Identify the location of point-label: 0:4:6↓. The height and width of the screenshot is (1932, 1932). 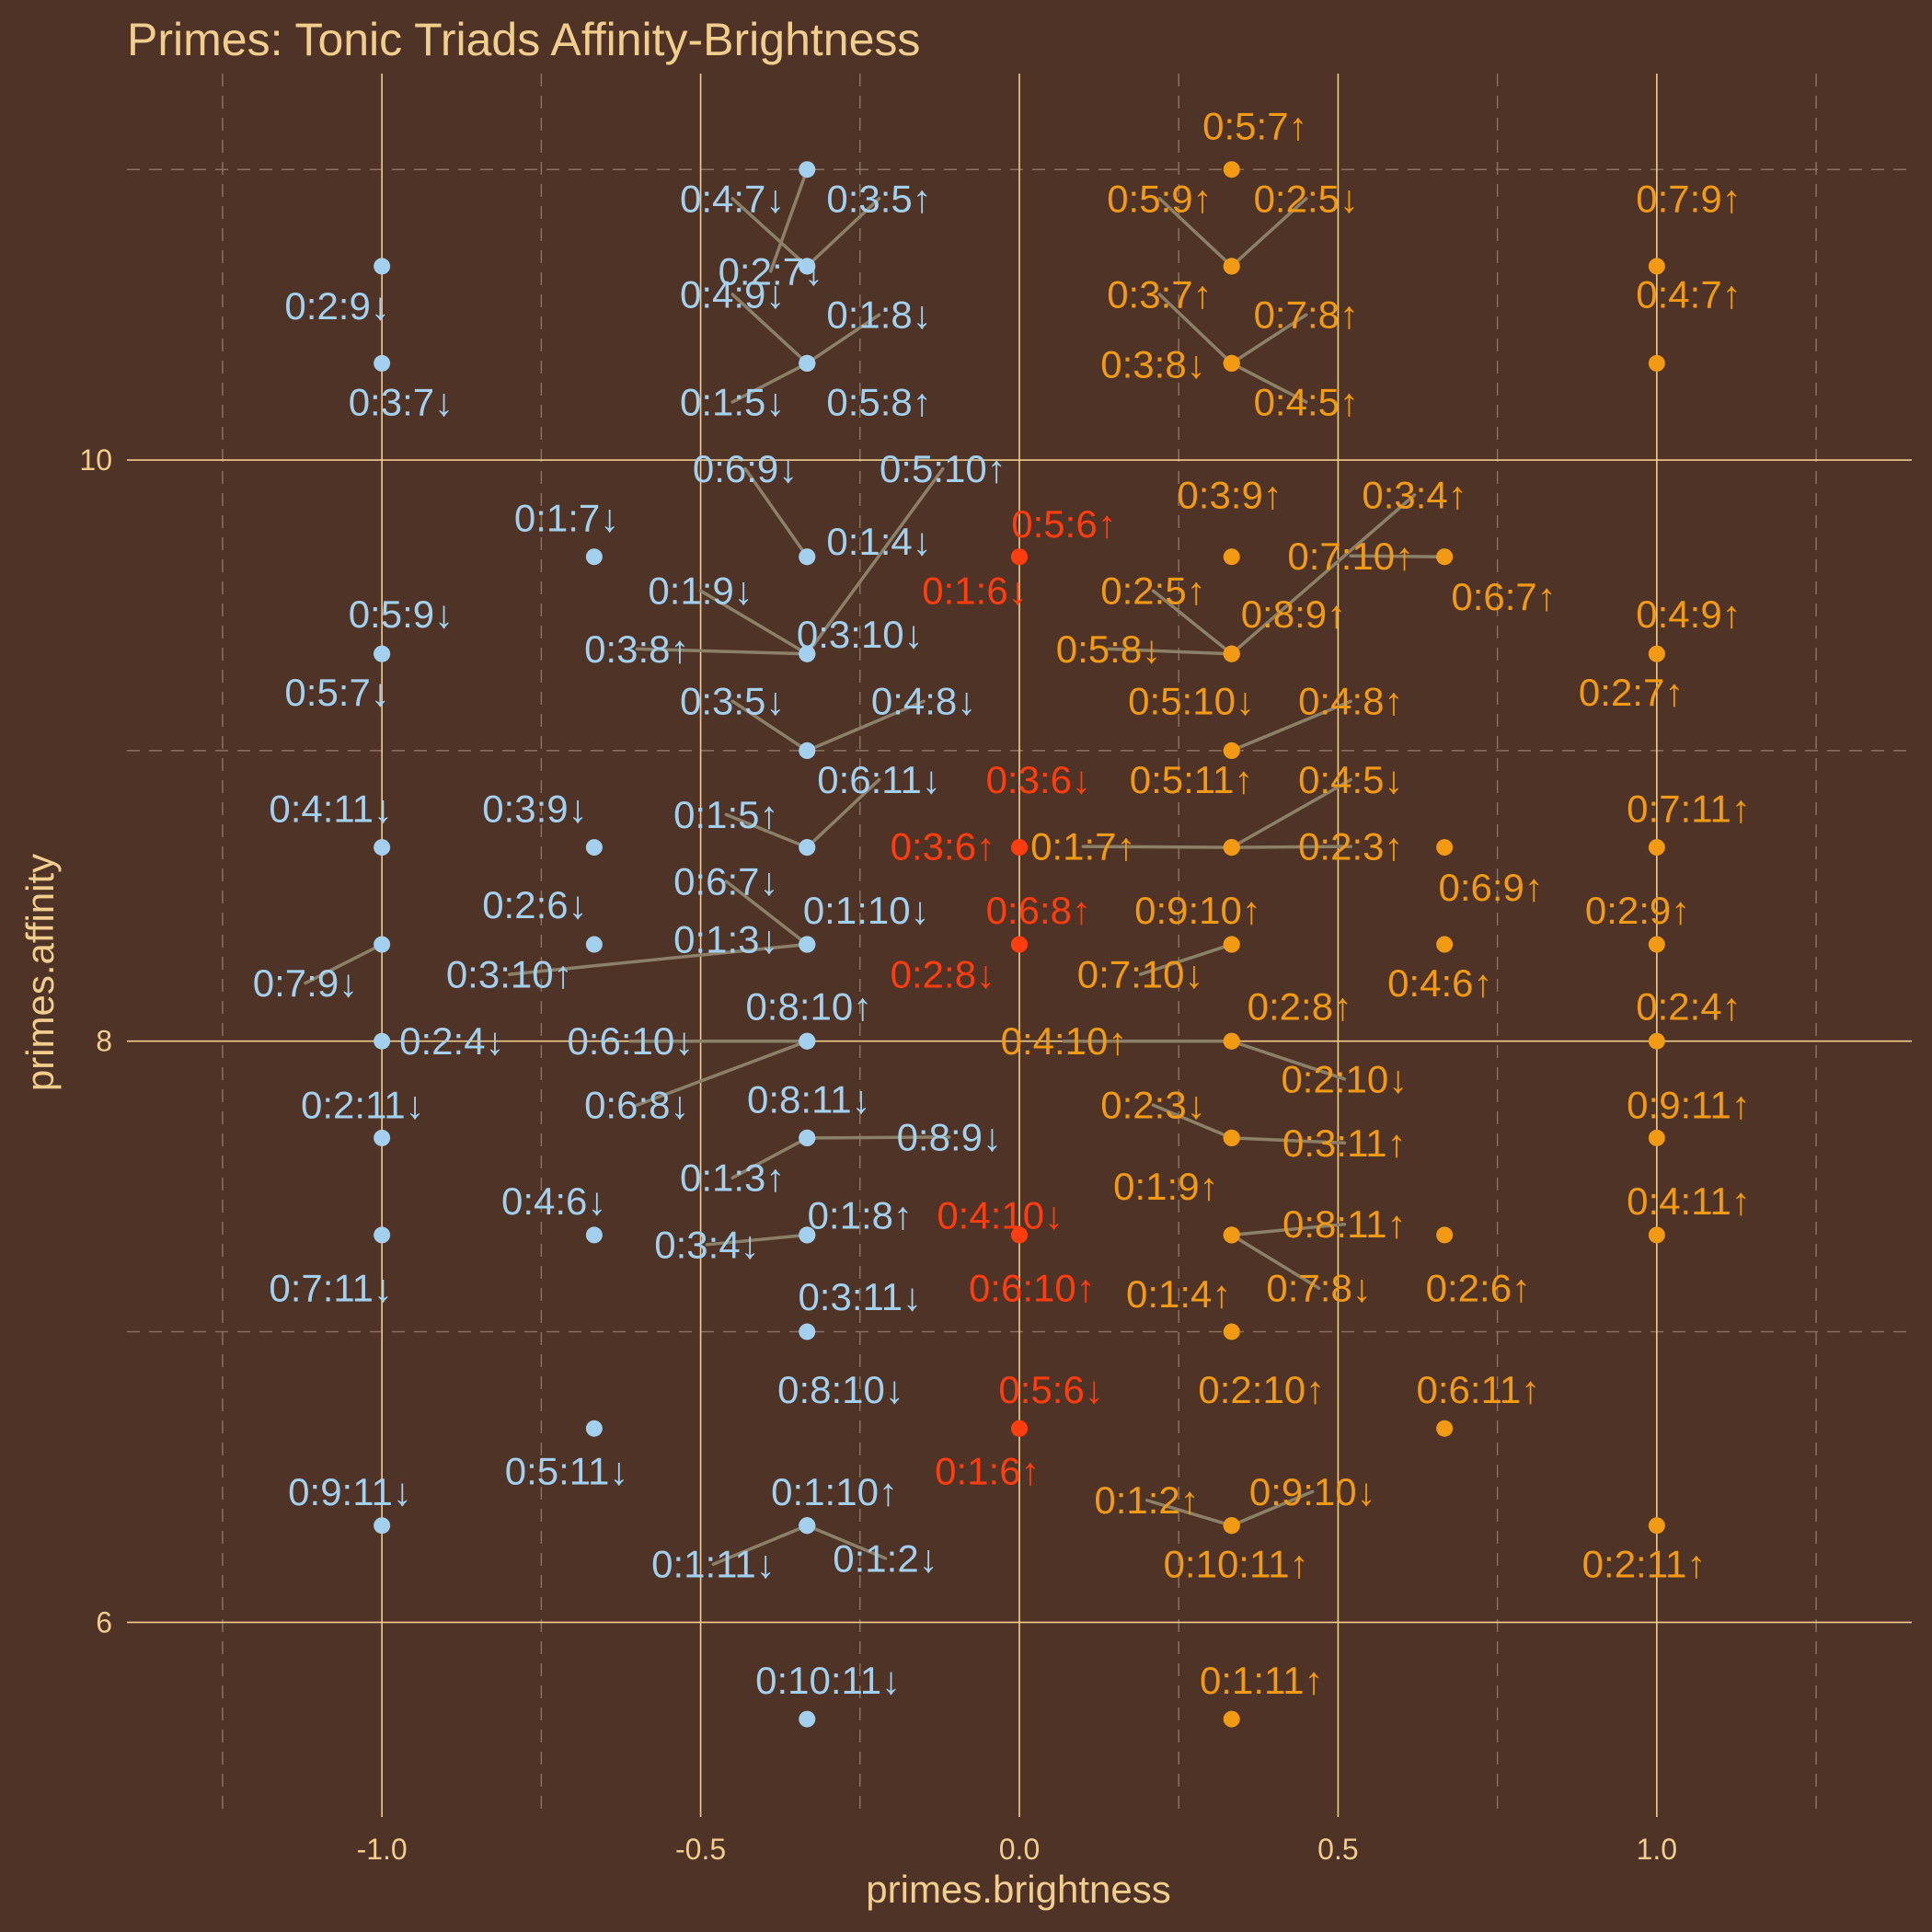
(553, 1201).